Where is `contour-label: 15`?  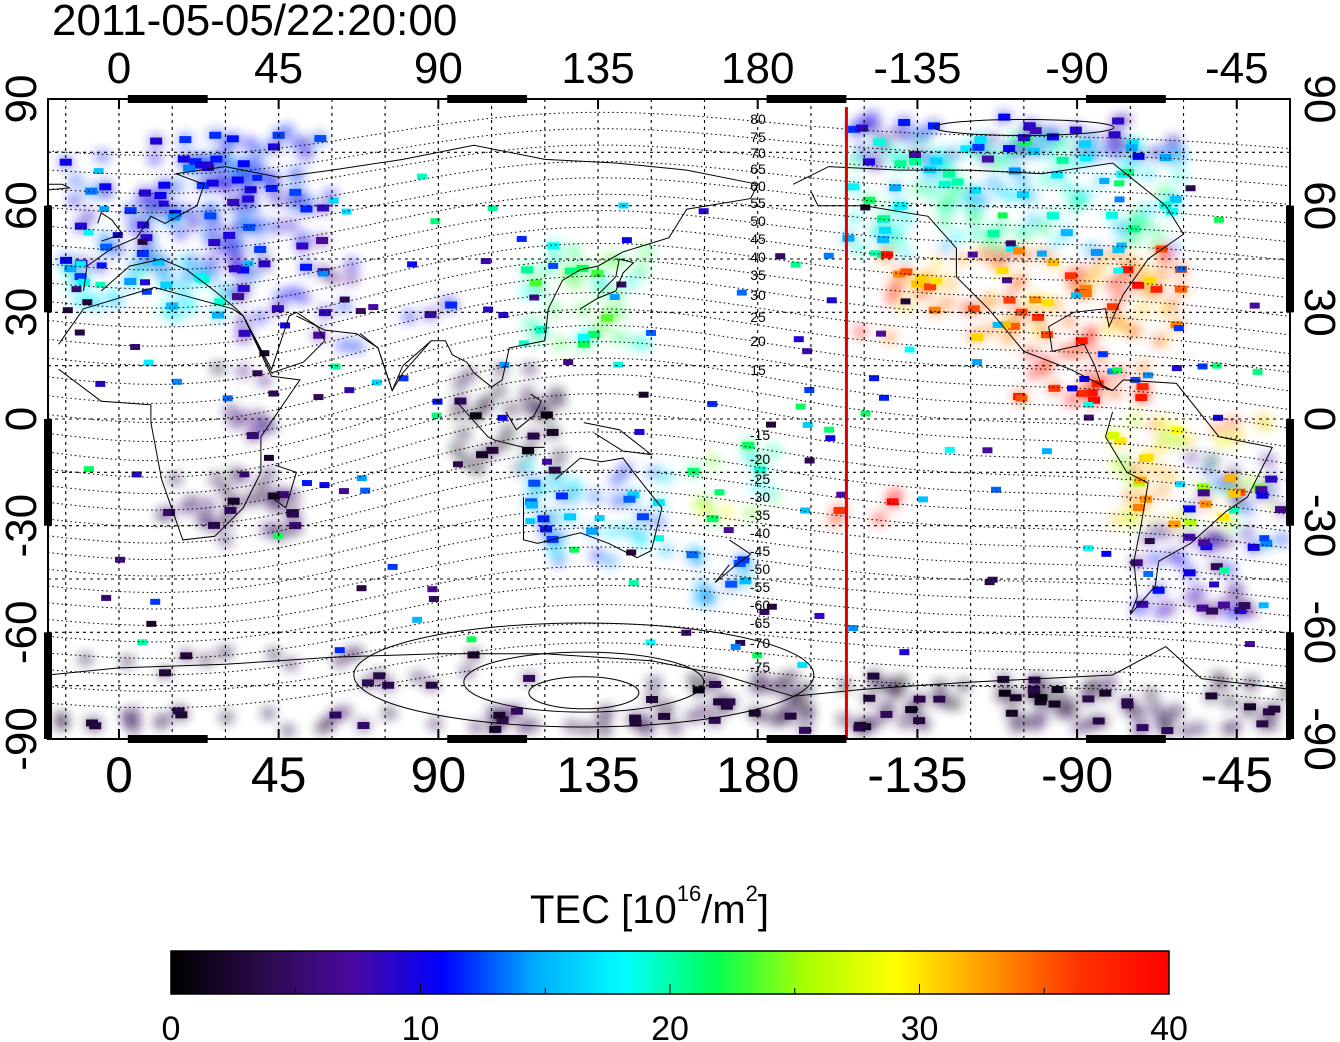
contour-label: 15 is located at coordinates (758, 370).